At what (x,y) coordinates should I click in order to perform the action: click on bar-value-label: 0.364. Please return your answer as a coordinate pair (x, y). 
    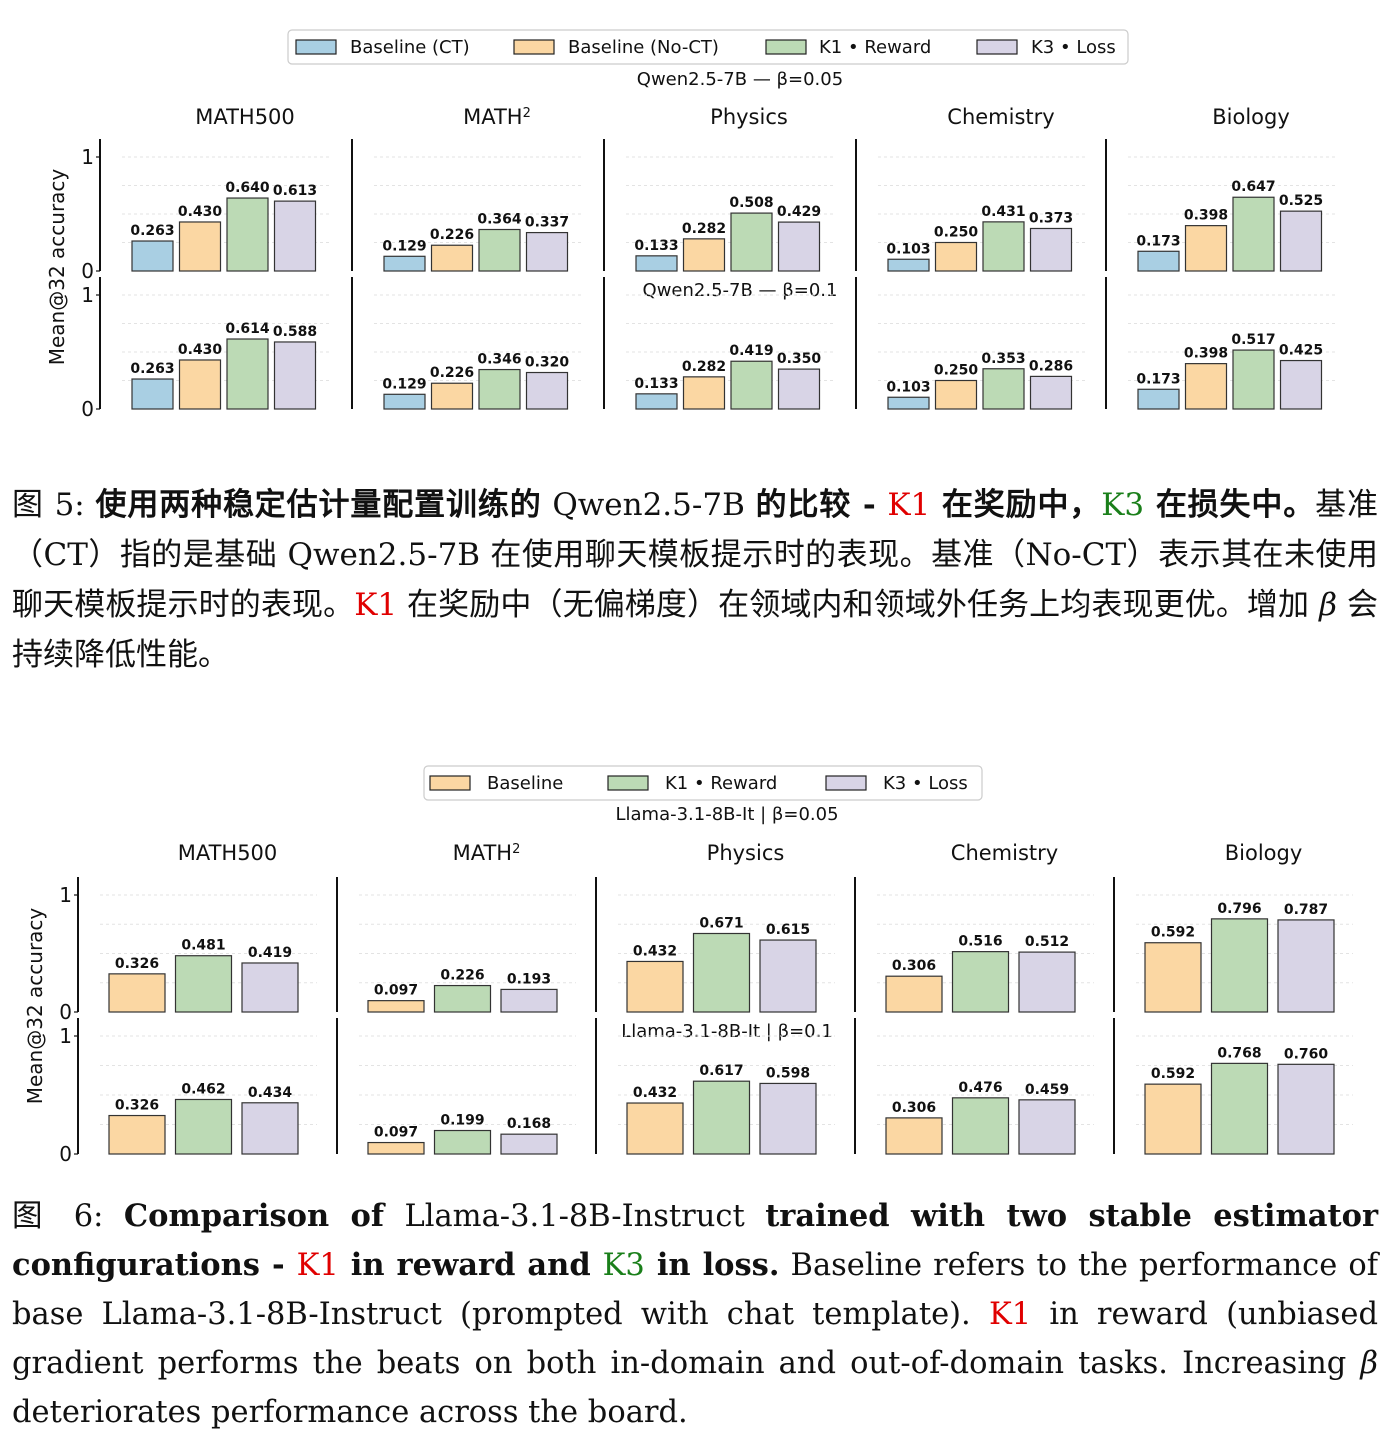
    Looking at the image, I should click on (499, 220).